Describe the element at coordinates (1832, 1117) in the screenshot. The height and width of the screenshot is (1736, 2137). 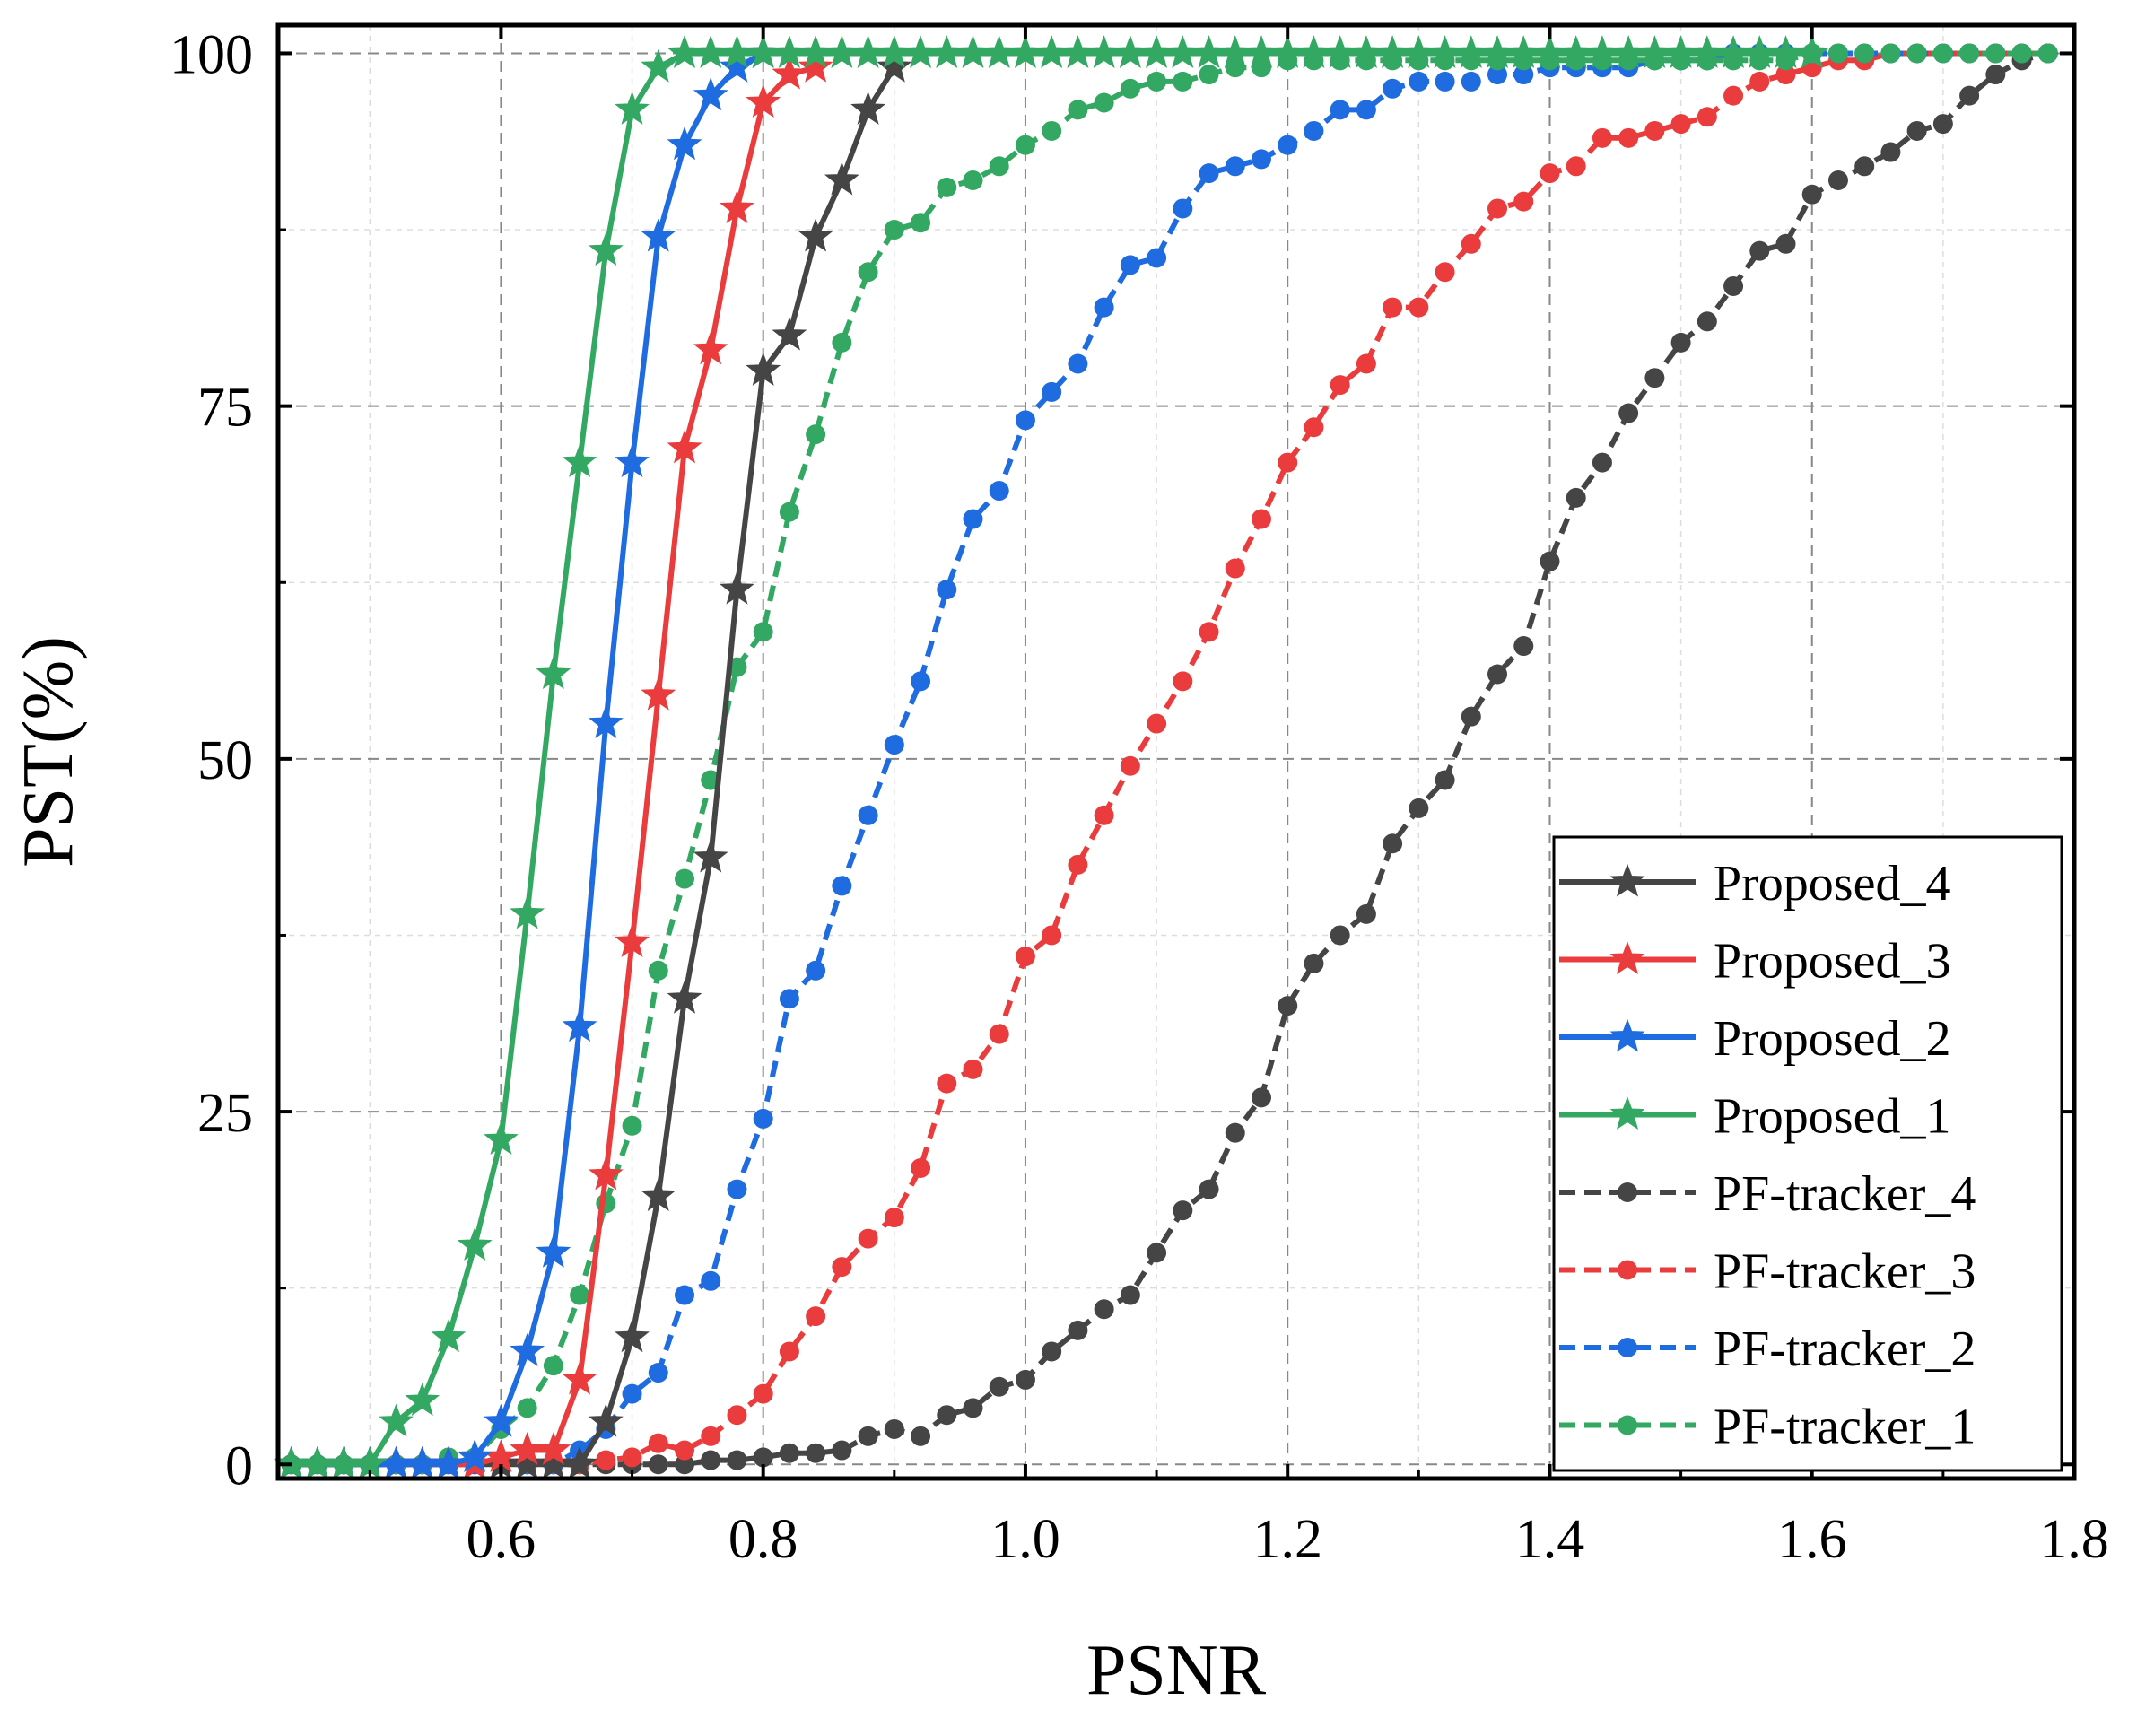
I see `legend-label: Proposed_1` at that location.